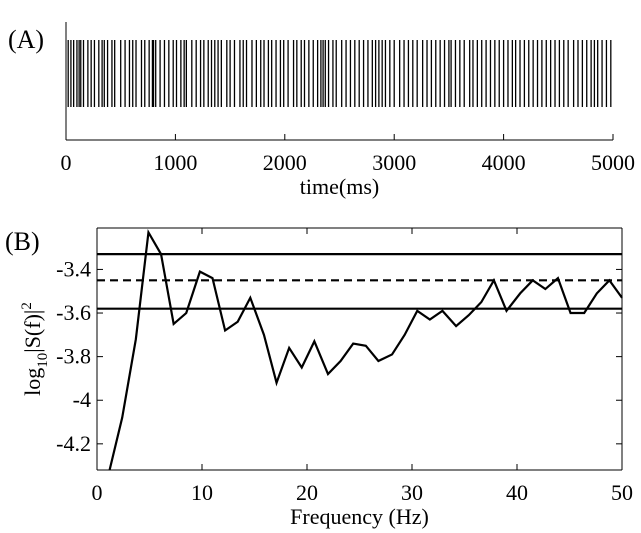 The image size is (641, 533). What do you see at coordinates (22, 241) in the screenshot?
I see `panel-label: (B)` at bounding box center [22, 241].